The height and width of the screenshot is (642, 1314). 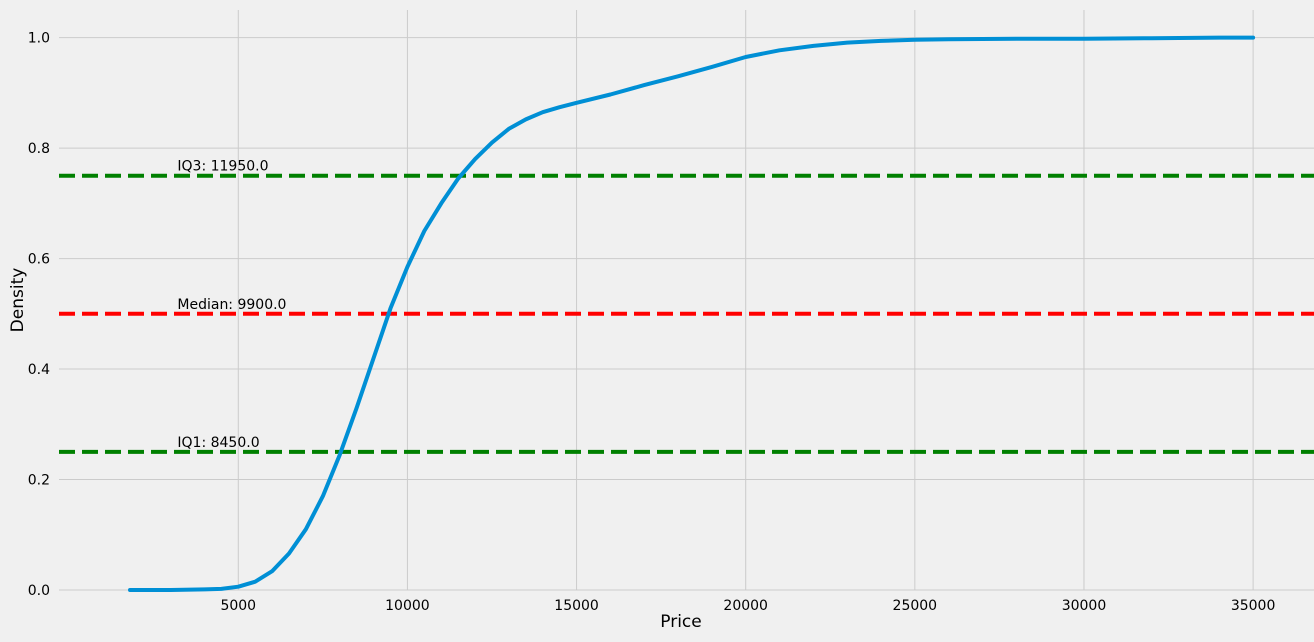 What do you see at coordinates (238, 606) in the screenshot?
I see `x-tick-label: 5000` at bounding box center [238, 606].